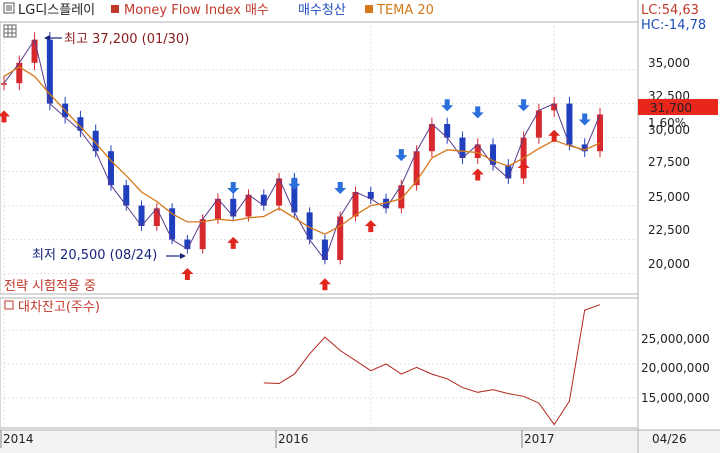 The height and width of the screenshot is (453, 720). I want to click on current-price-box: 31,700 1.60%, so click(678, 114).